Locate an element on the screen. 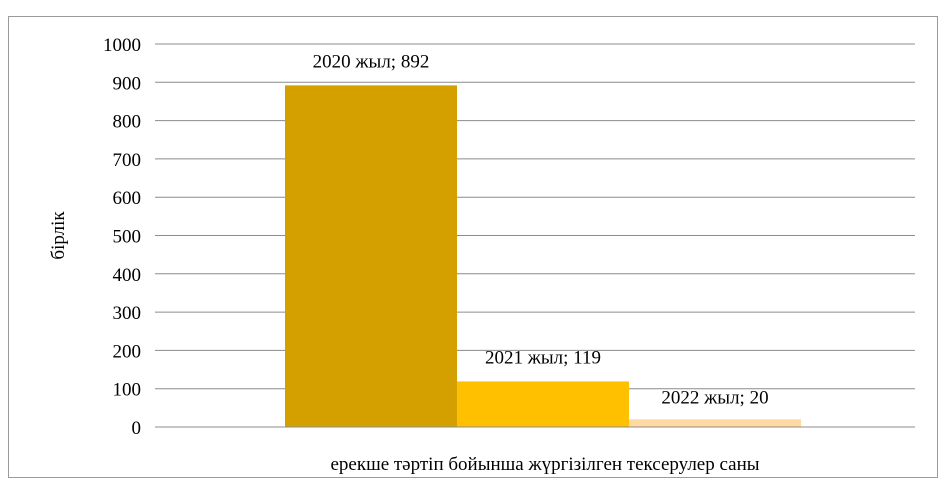 The height and width of the screenshot is (484, 947). y-tick-label: 200 is located at coordinates (127, 351).